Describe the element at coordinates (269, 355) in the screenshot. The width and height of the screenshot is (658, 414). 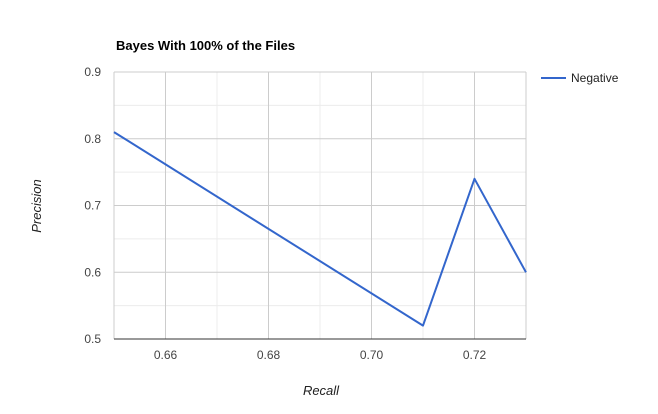
I see `x-tick-label: 0.68` at that location.